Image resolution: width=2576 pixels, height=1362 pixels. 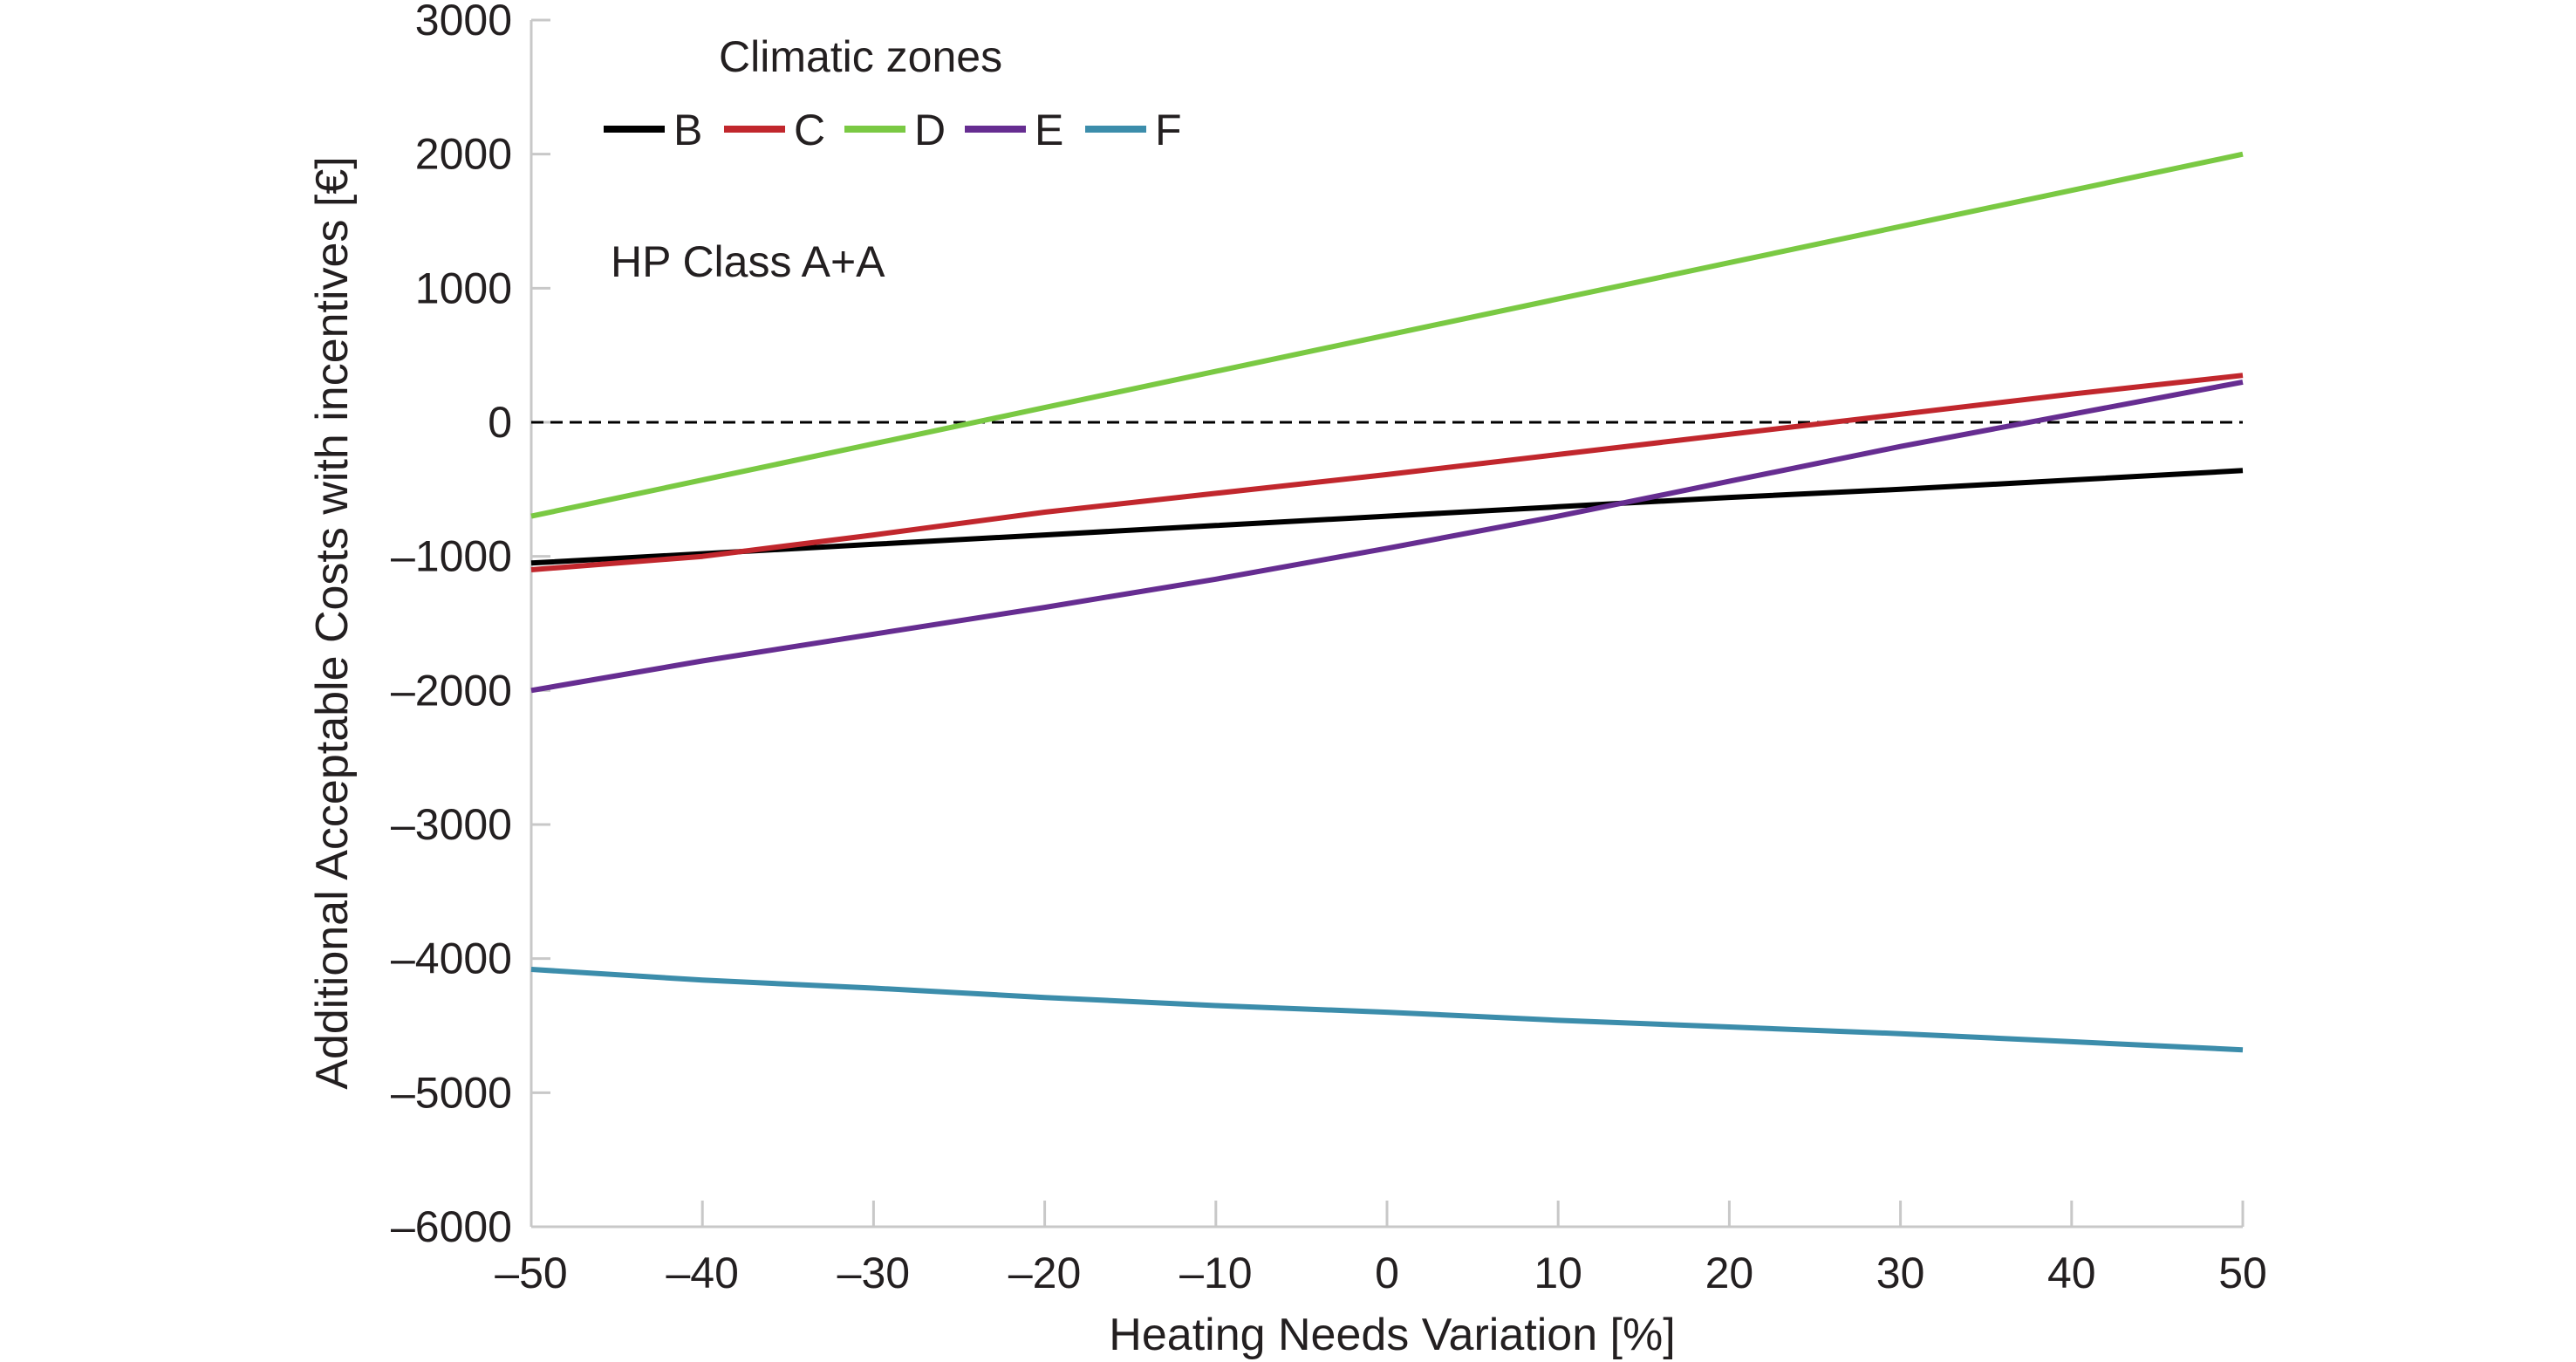 What do you see at coordinates (464, 154) in the screenshot?
I see `y-tick-label: 2000` at bounding box center [464, 154].